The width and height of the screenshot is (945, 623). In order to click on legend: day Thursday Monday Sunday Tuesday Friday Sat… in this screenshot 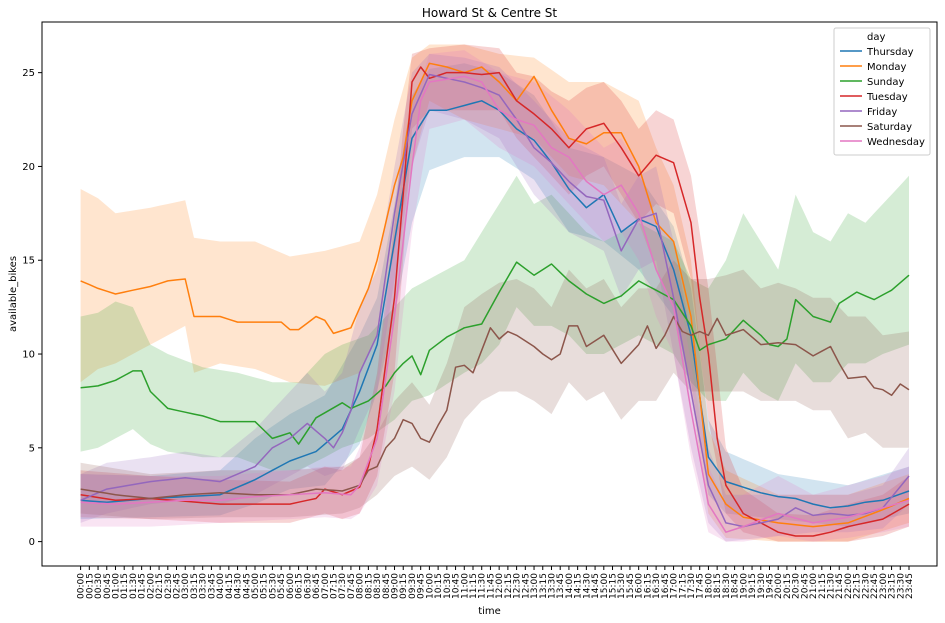, I will do `click(882, 91)`.